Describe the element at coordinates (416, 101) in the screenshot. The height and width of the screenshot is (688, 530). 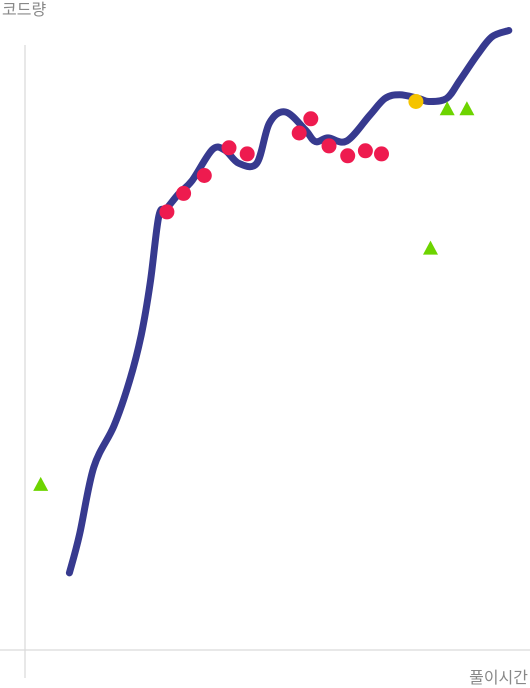
I see `highlight-point` at that location.